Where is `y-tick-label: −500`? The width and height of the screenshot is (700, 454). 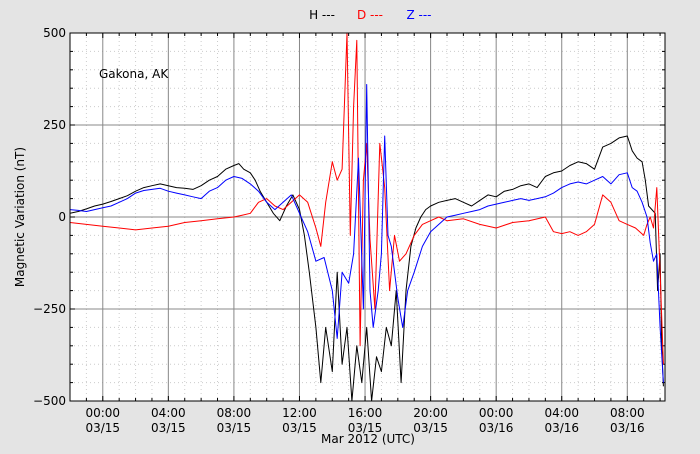
y-tick-label: −500 is located at coordinates (49, 401).